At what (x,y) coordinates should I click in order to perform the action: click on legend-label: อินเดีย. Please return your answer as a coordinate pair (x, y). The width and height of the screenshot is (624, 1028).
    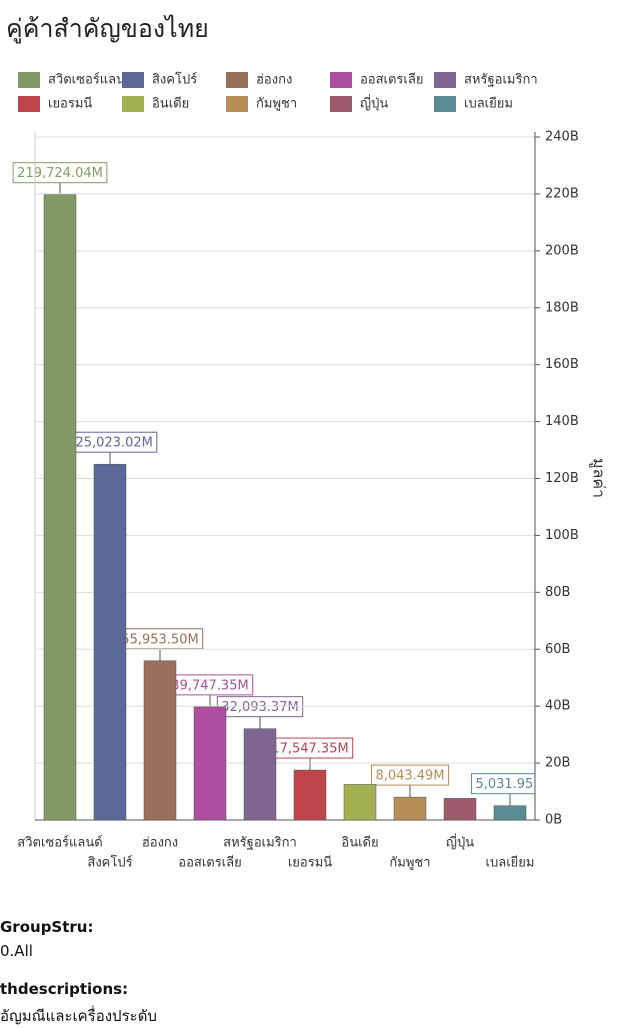
    Looking at the image, I should click on (170, 104).